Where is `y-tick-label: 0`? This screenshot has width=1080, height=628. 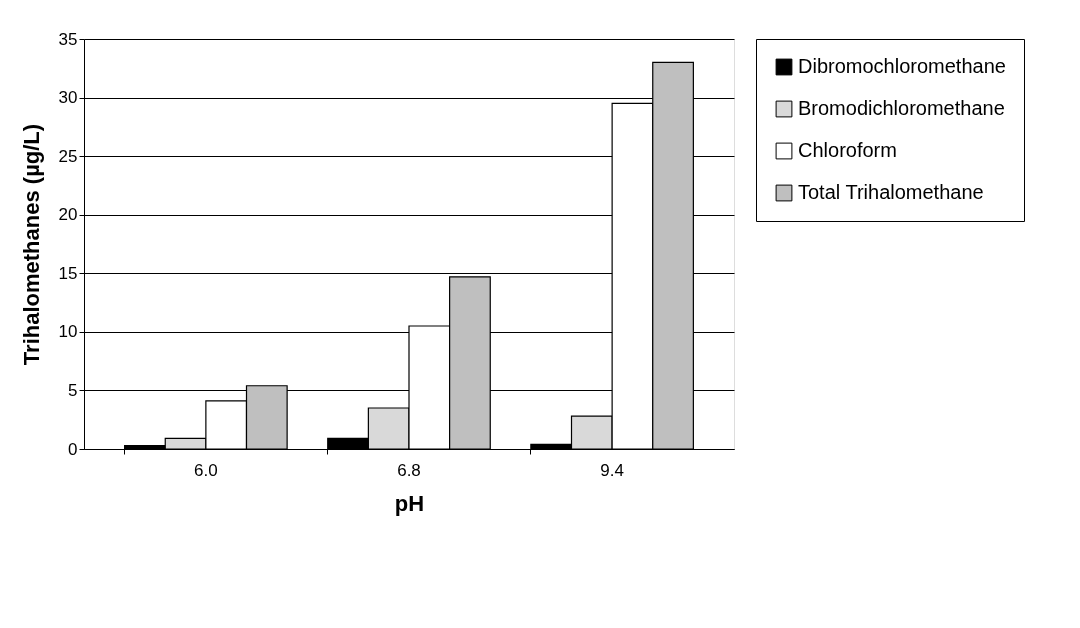 y-tick-label: 0 is located at coordinates (73, 449).